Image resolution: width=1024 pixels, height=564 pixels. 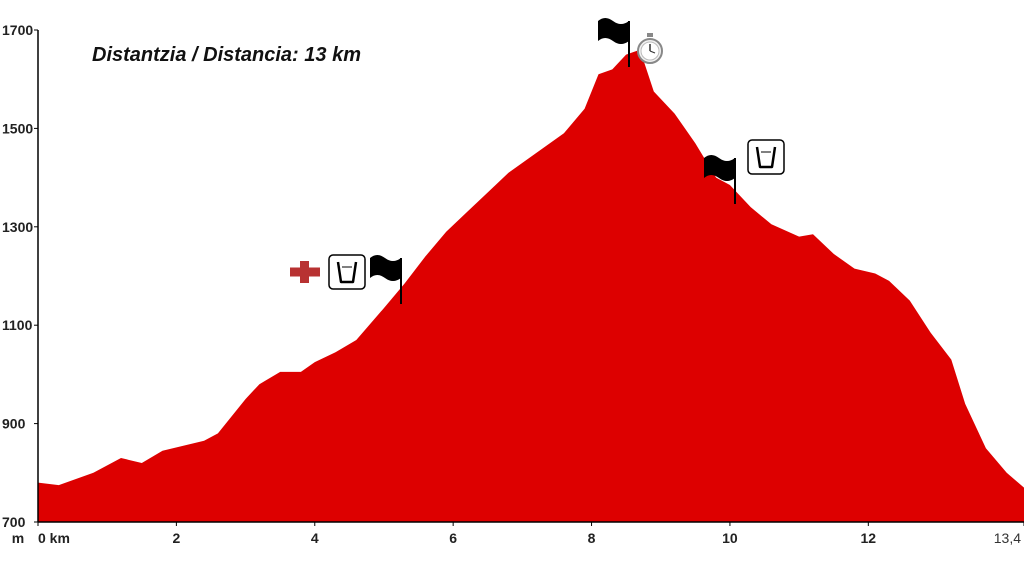 What do you see at coordinates (453, 538) in the screenshot?
I see `x-tick-label: 6` at bounding box center [453, 538].